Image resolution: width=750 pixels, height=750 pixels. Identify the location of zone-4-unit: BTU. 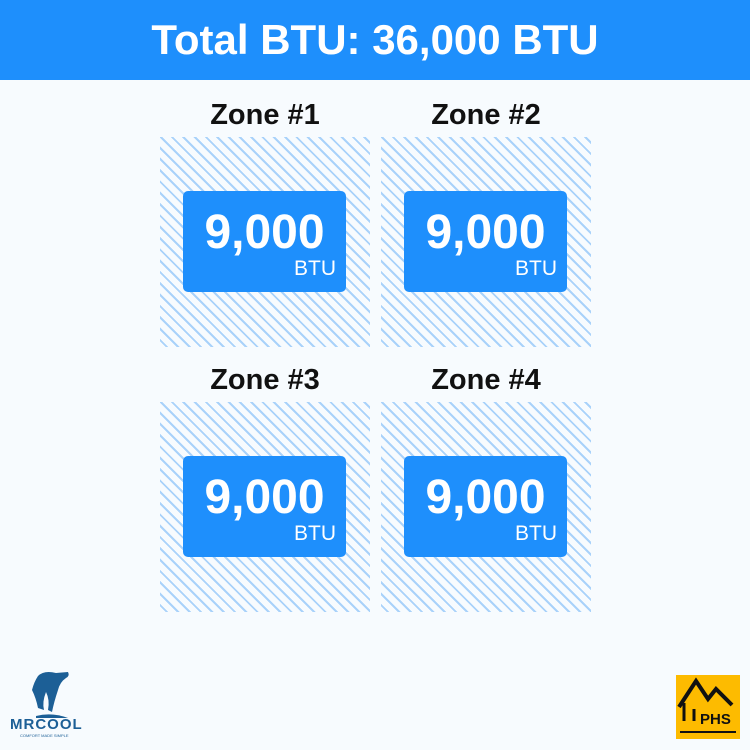
(536, 533).